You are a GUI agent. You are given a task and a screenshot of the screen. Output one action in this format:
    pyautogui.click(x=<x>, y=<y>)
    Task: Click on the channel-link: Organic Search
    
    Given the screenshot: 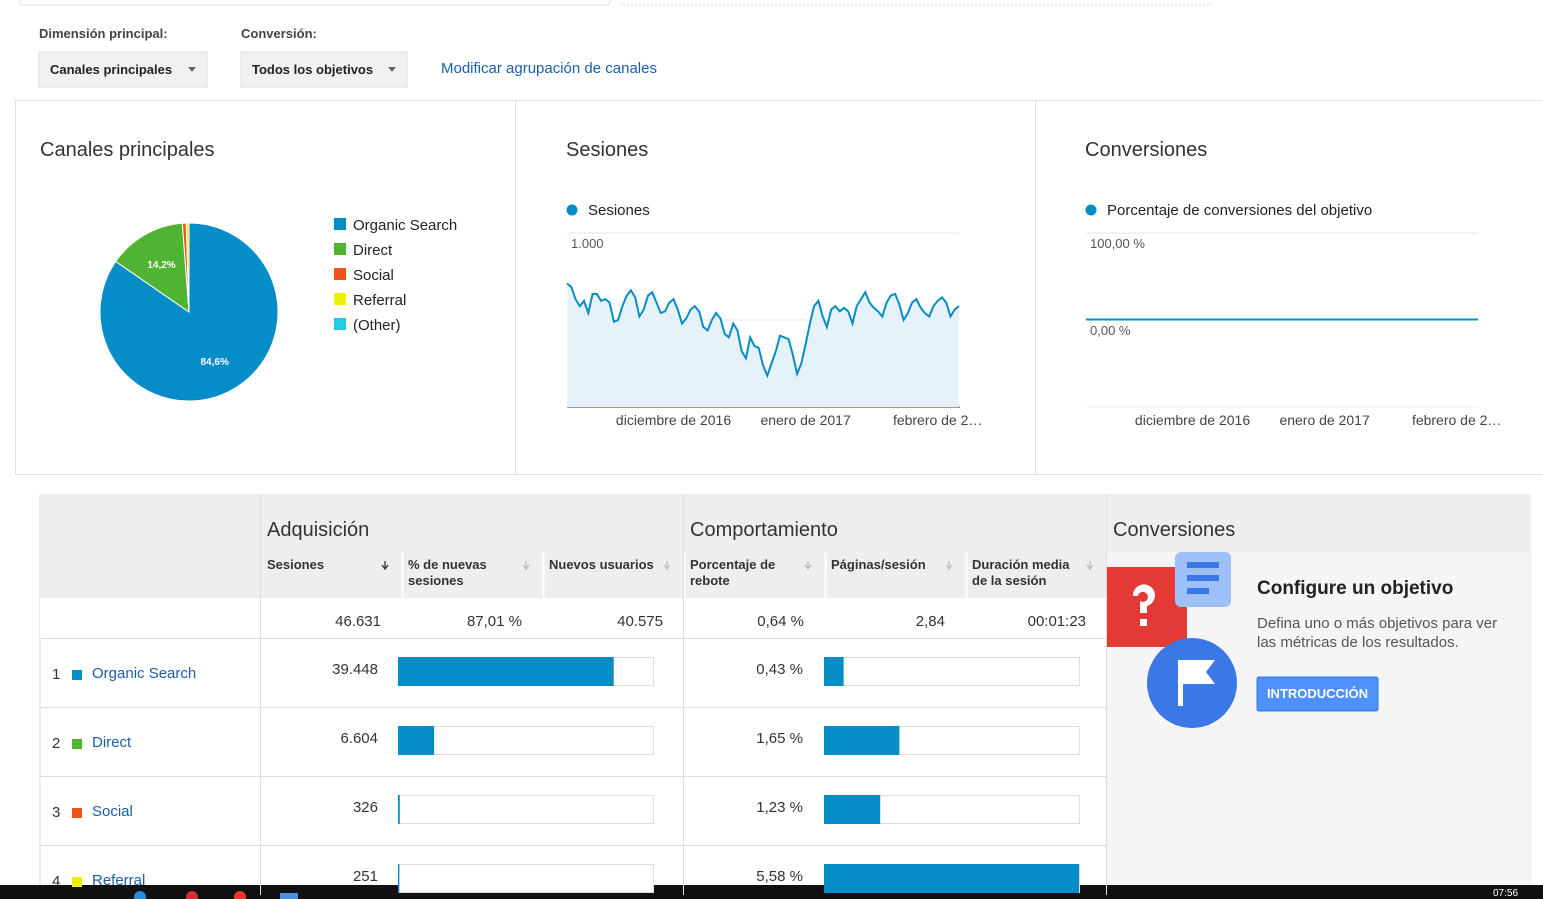 What is the action you would take?
    pyautogui.click(x=144, y=673)
    